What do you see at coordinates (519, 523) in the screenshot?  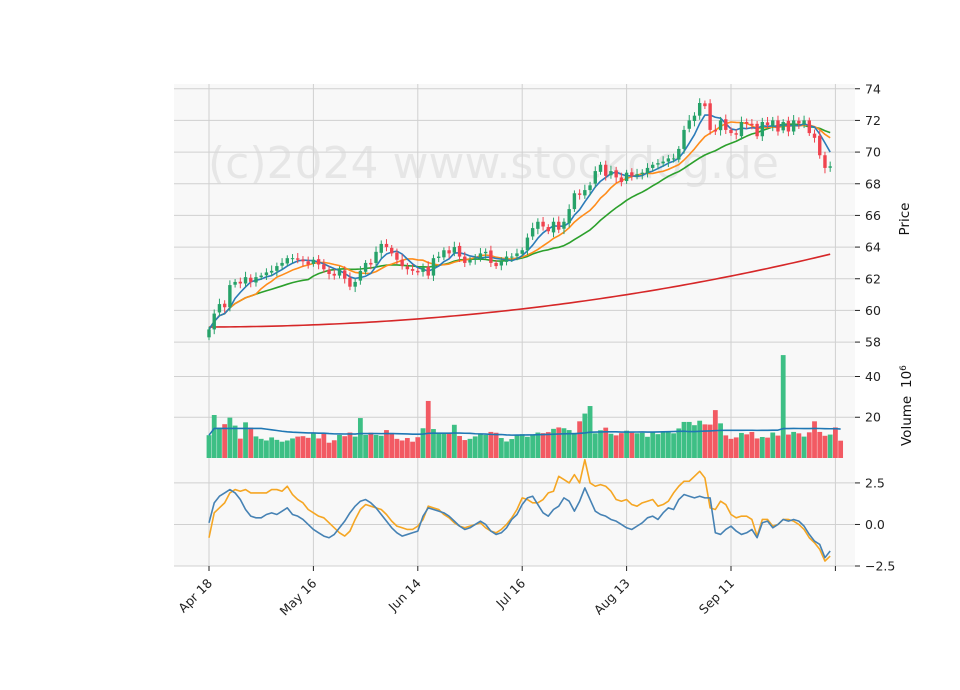 I see `oscillator-blue-line` at bounding box center [519, 523].